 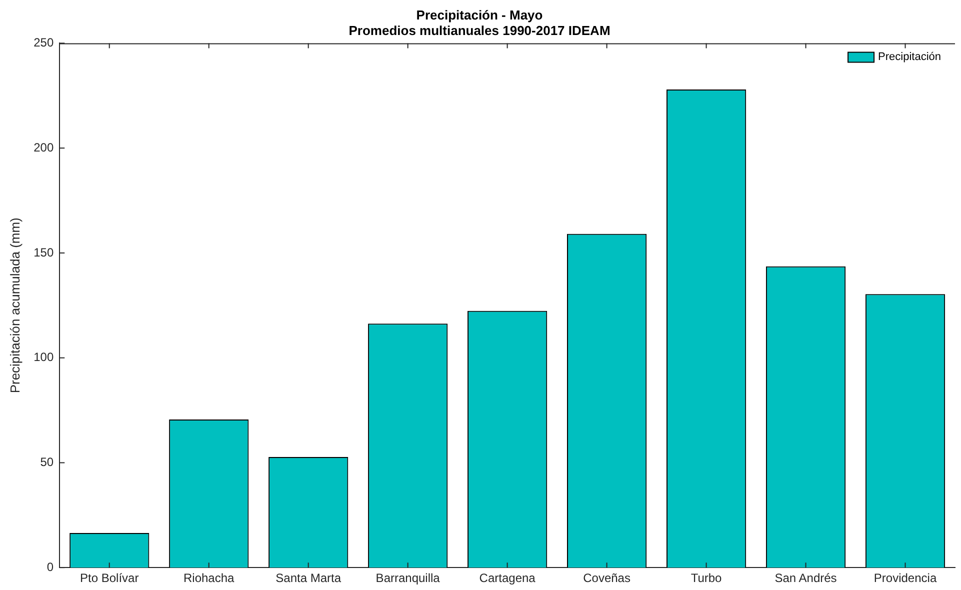 What do you see at coordinates (706, 578) in the screenshot?
I see `x-tick-label: Turbo` at bounding box center [706, 578].